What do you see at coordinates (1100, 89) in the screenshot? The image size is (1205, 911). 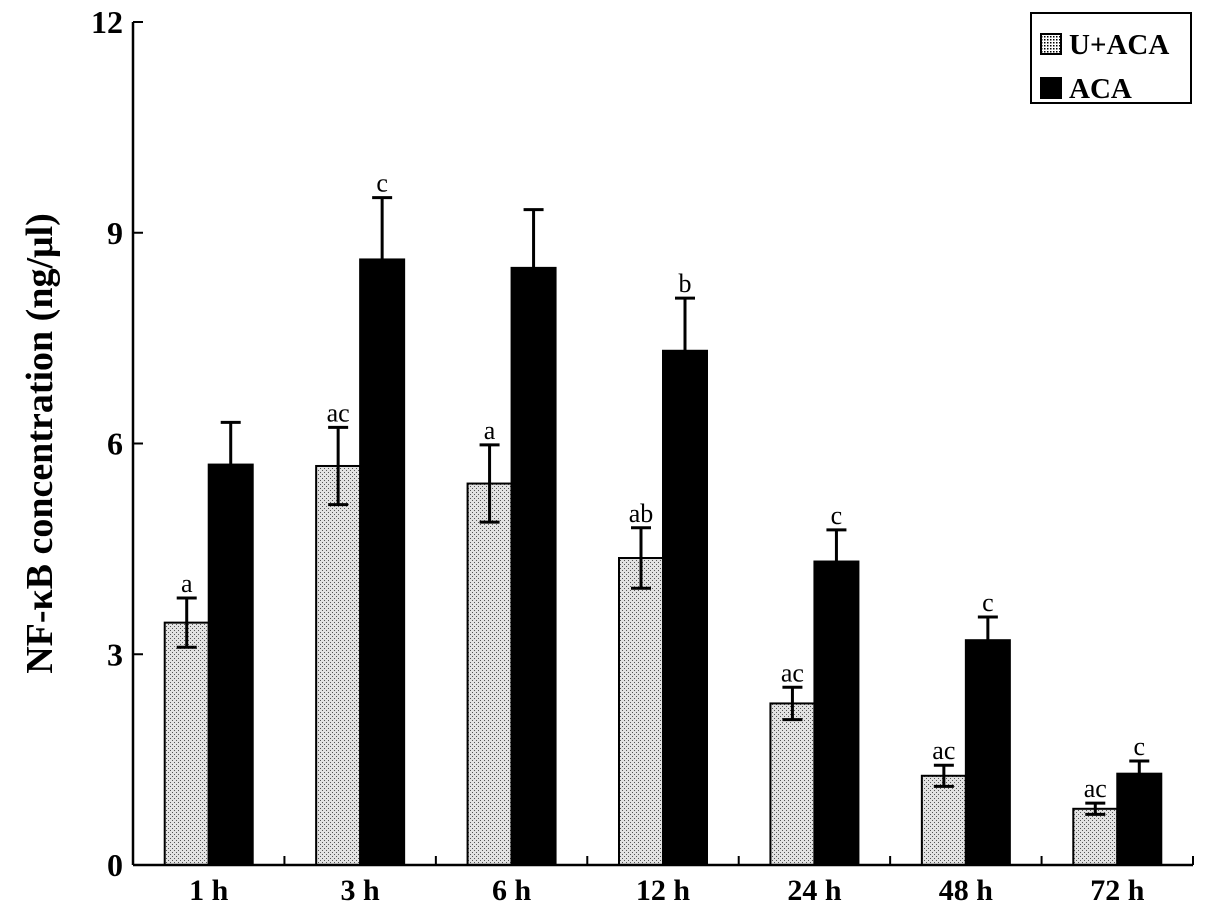 I see `legend-label: ACA` at bounding box center [1100, 89].